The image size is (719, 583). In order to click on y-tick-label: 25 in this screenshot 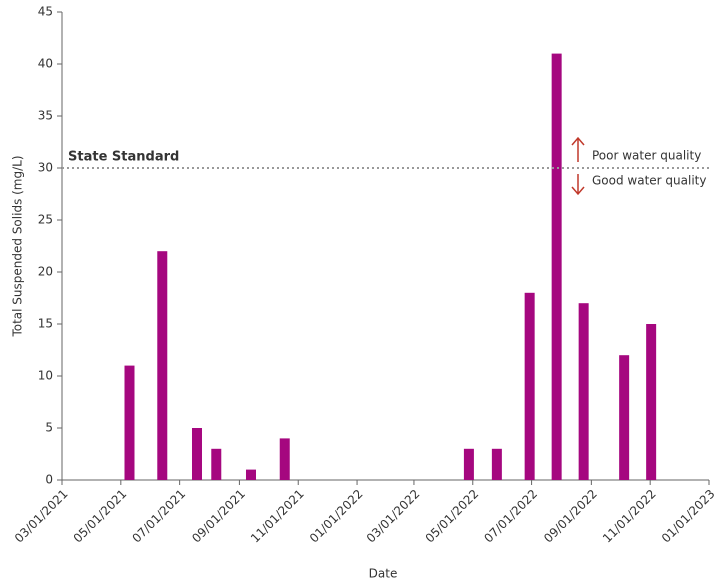, I will do `click(45, 220)`.